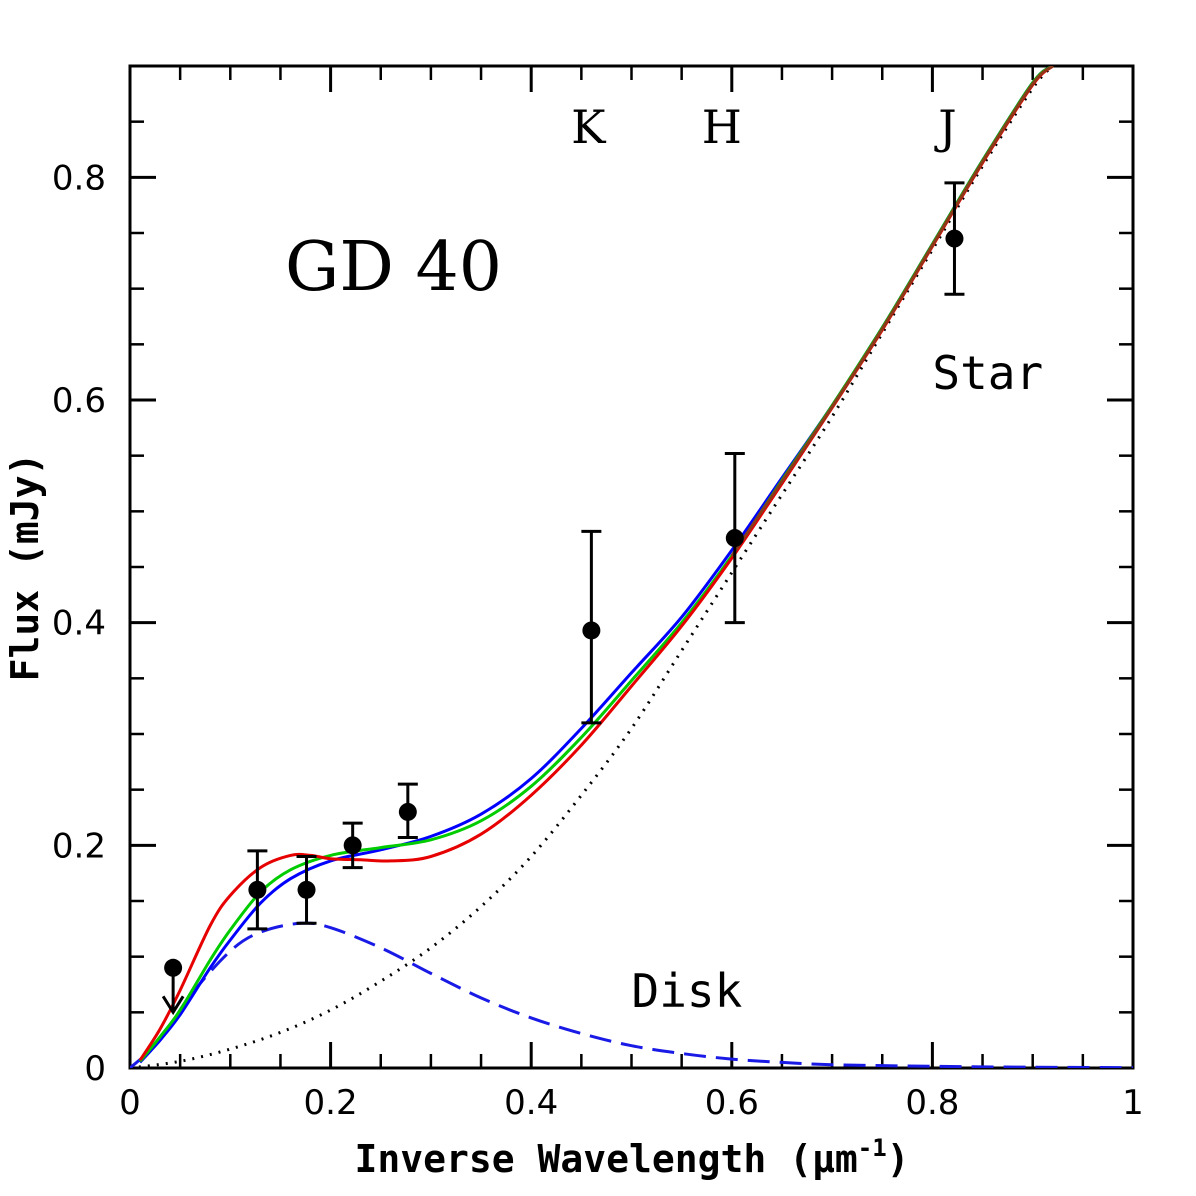 This screenshot has height=1196, width=1196. I want to click on y-tick-label: 0.8, so click(79, 178).